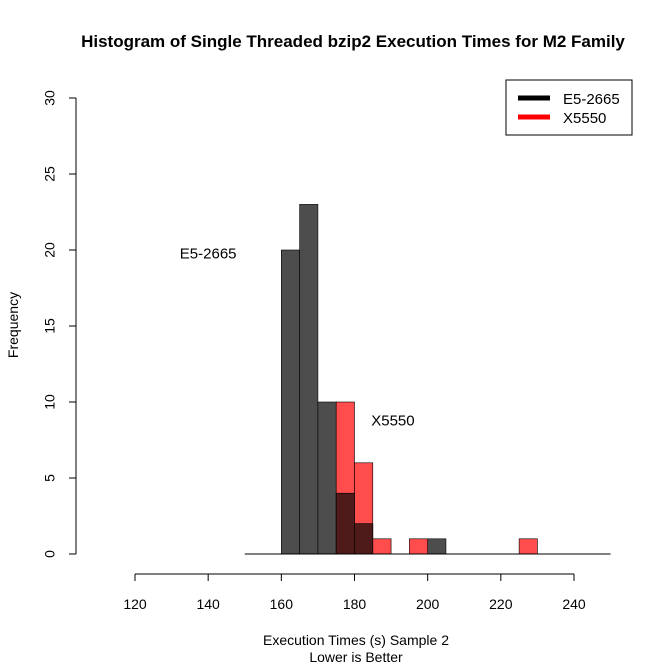 The height and width of the screenshot is (671, 672). I want to click on annotations-layer: E5-2665 X5550, so click(297, 338).